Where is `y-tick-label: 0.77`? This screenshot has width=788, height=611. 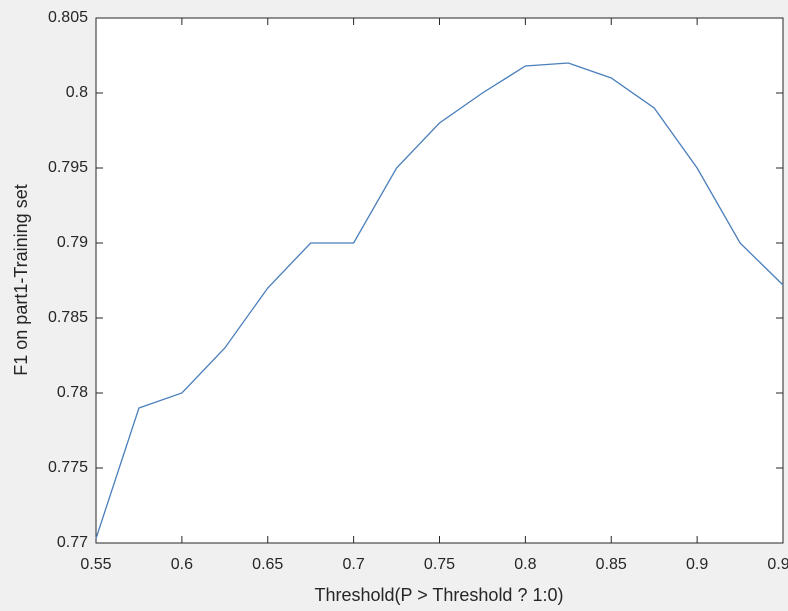
y-tick-label: 0.77 is located at coordinates (72, 542).